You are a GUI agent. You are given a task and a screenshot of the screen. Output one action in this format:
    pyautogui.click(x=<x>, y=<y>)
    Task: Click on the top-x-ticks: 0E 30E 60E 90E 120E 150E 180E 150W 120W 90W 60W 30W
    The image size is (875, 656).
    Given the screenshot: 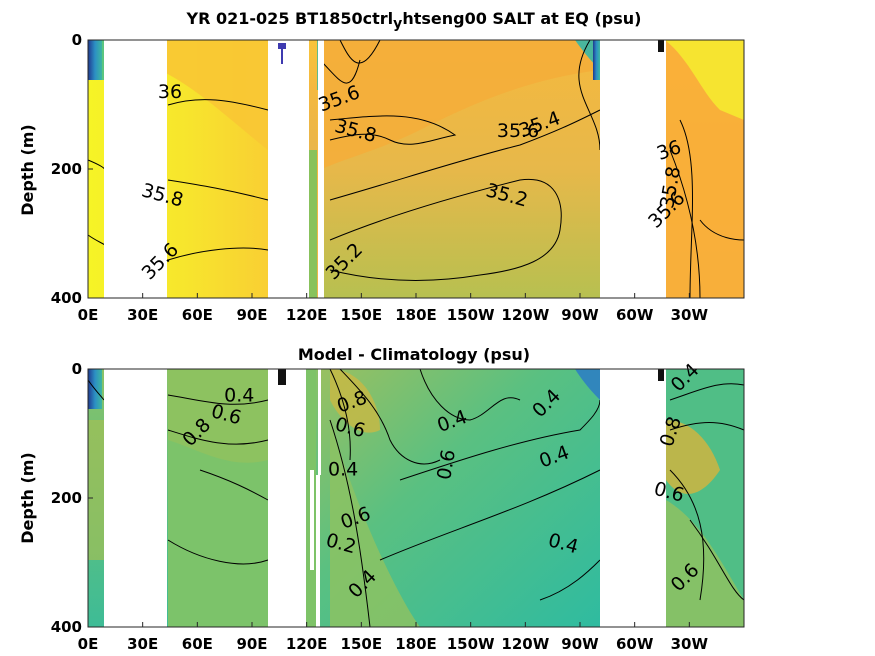 What is the action you would take?
    pyautogui.click(x=393, y=308)
    